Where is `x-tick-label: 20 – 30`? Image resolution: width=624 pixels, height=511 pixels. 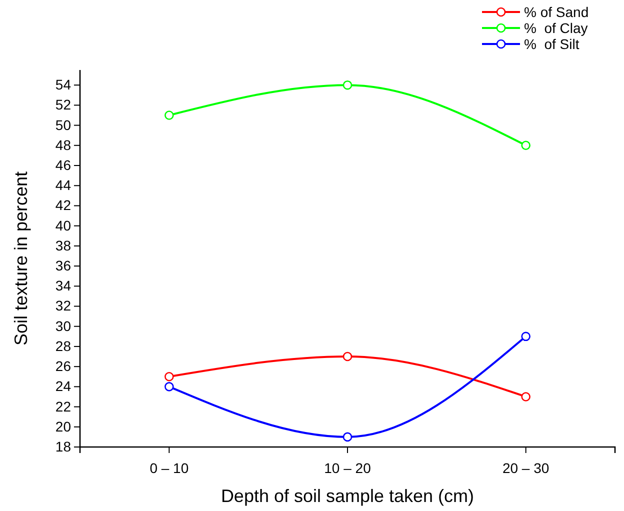 x-tick-label: 20 – 30 is located at coordinates (526, 468).